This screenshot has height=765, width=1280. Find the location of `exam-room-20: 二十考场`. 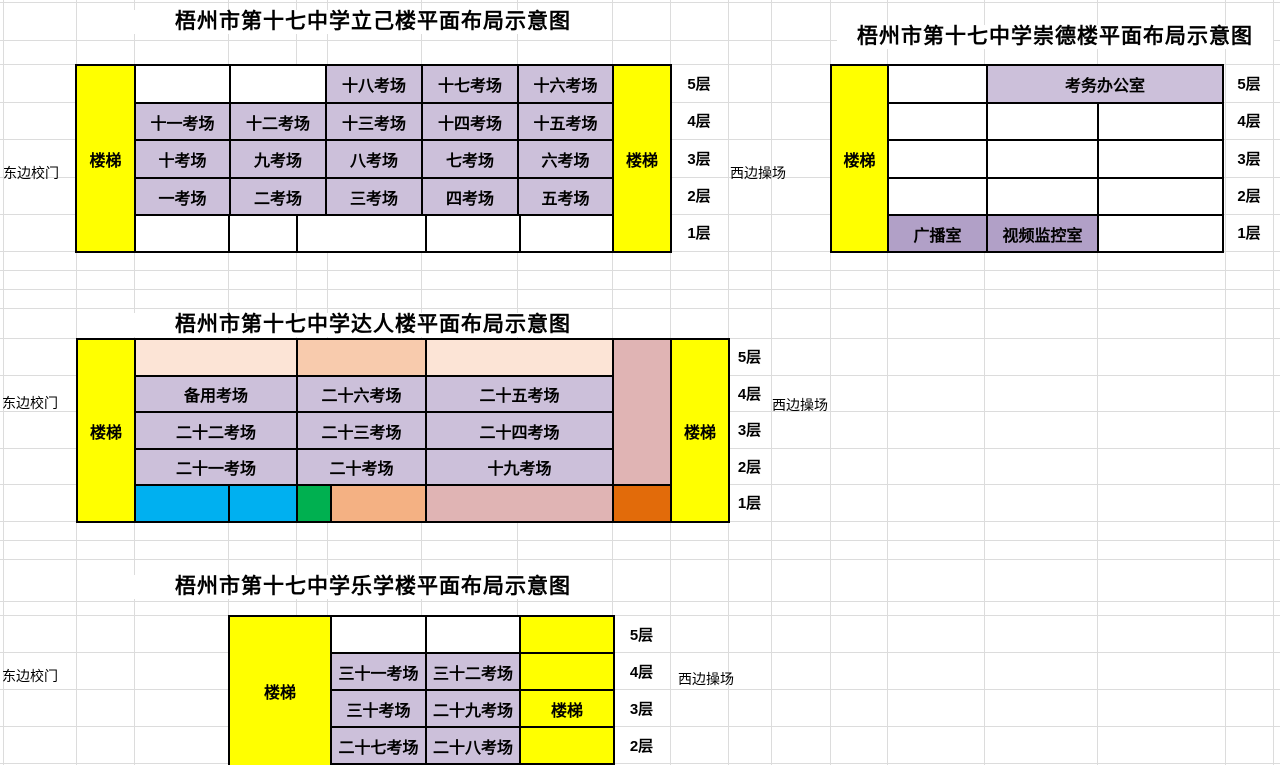

exam-room-20: 二十考场 is located at coordinates (361, 467).